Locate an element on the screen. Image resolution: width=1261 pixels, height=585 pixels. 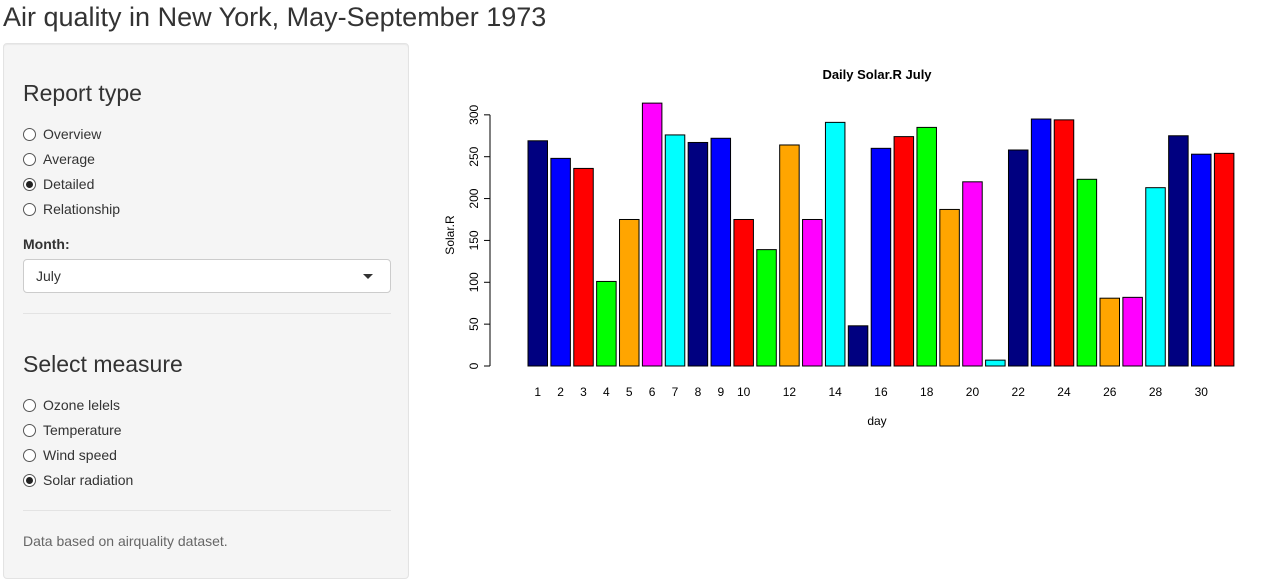
radio-label: Solar radiation is located at coordinates (88, 480).